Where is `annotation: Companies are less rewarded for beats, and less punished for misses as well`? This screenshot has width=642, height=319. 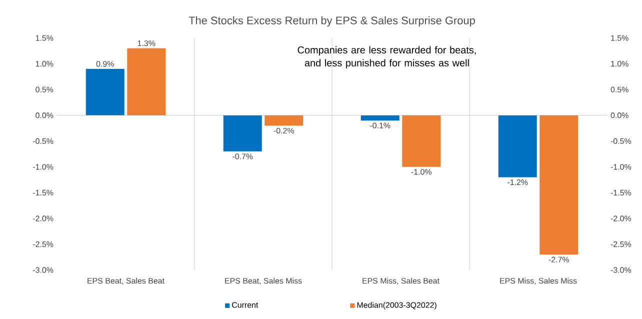 annotation: Companies are less rewarded for beats, and less punished for misses as well is located at coordinates (387, 57).